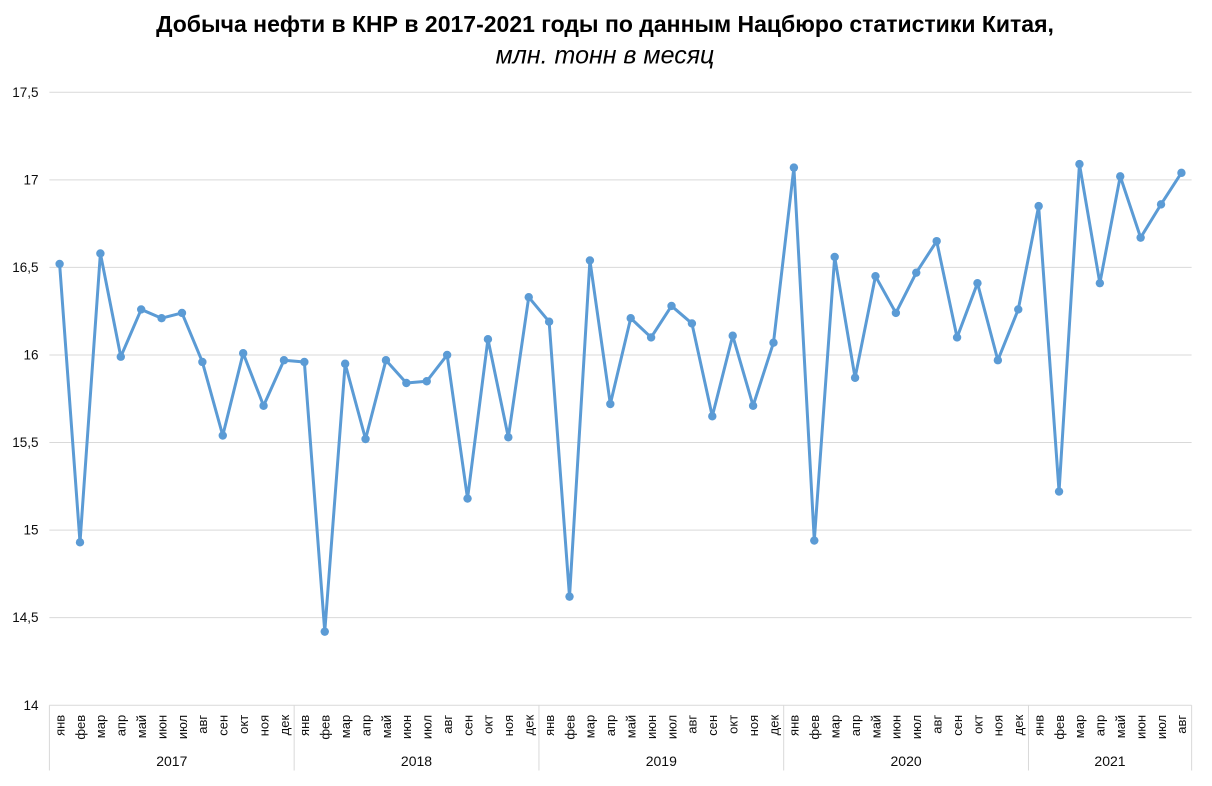  What do you see at coordinates (906, 761) in the screenshot?
I see `svg-text: 2020` at bounding box center [906, 761].